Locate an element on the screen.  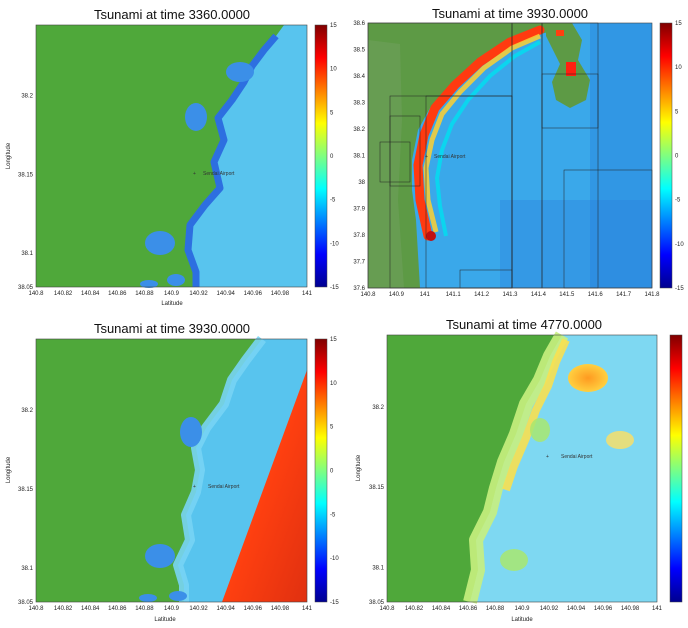
y-tick-label: 38.6 is located at coordinates (359, 24).